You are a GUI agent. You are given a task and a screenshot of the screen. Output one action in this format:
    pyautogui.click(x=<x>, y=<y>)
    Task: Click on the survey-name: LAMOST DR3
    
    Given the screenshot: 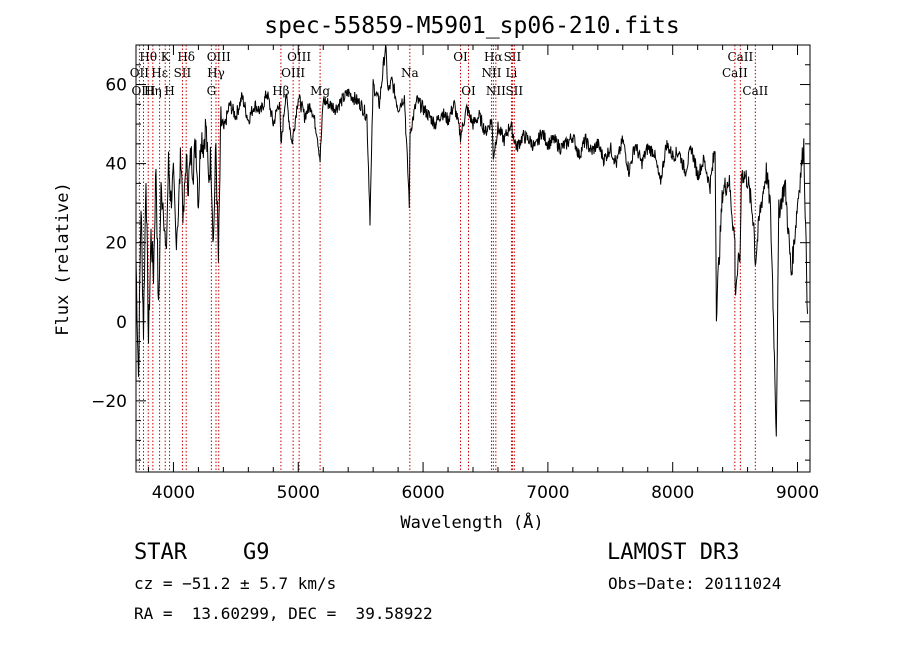 What is the action you would take?
    pyautogui.click(x=673, y=552)
    